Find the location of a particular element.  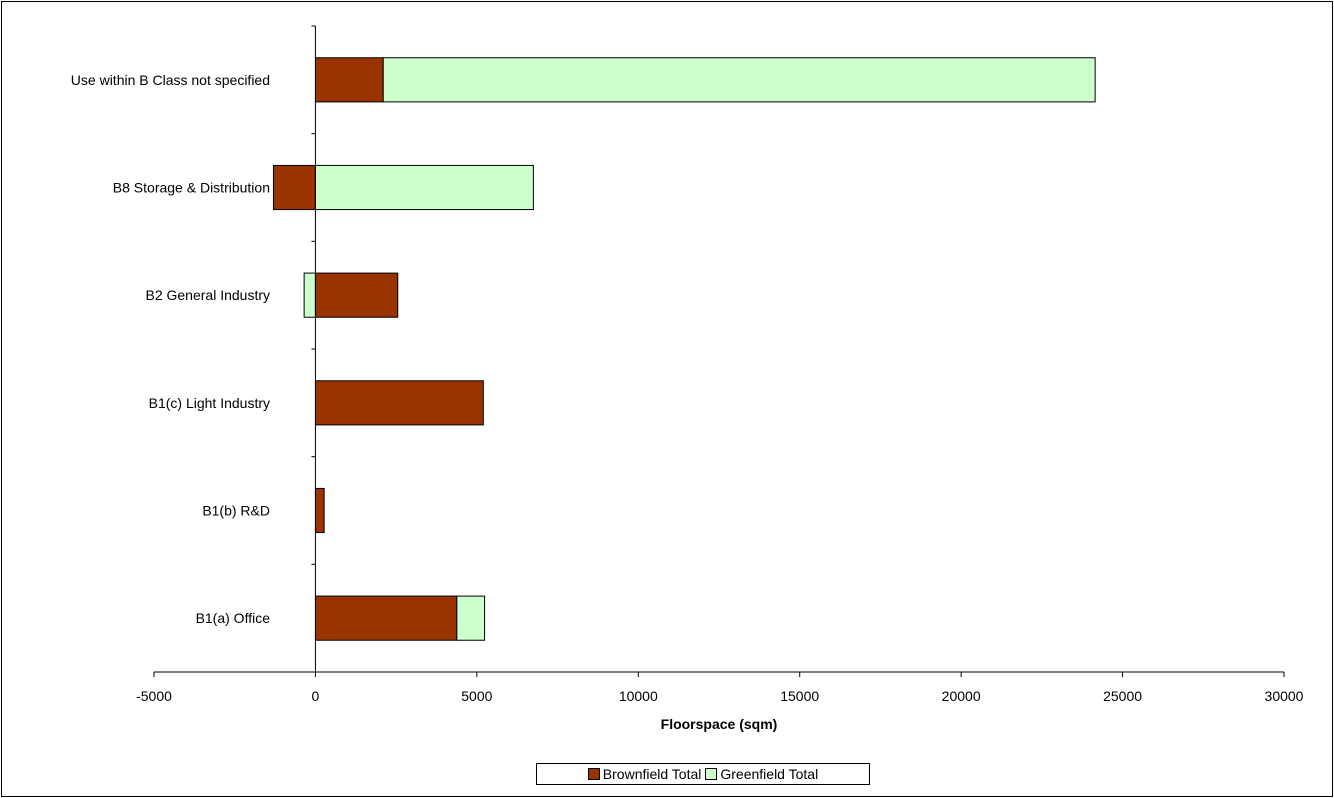

x-tick-label: -5000 is located at coordinates (154, 696).